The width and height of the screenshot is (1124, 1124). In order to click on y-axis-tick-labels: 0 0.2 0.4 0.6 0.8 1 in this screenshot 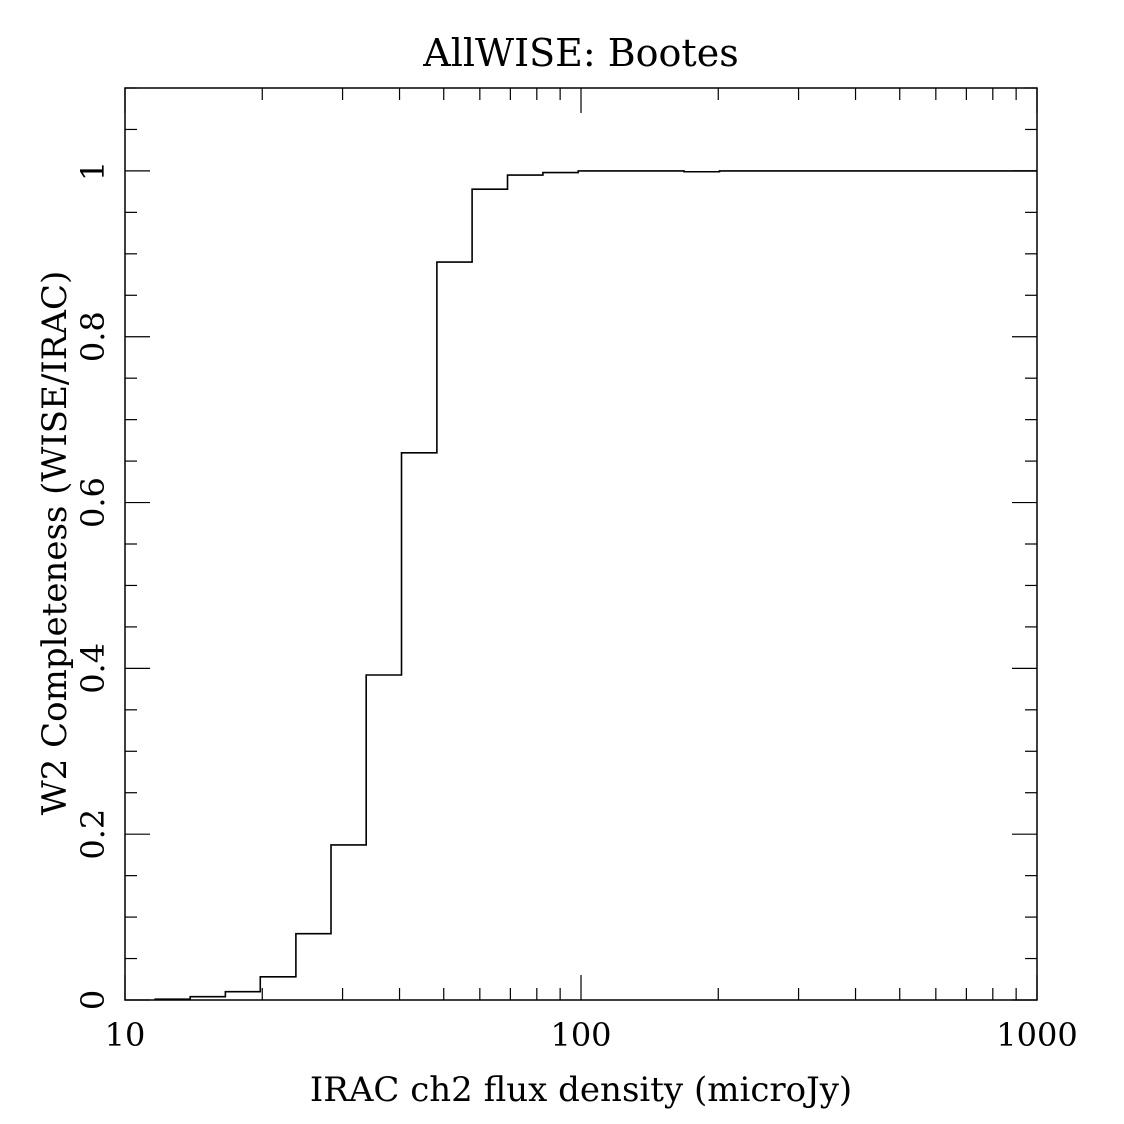, I will do `click(93, 585)`.